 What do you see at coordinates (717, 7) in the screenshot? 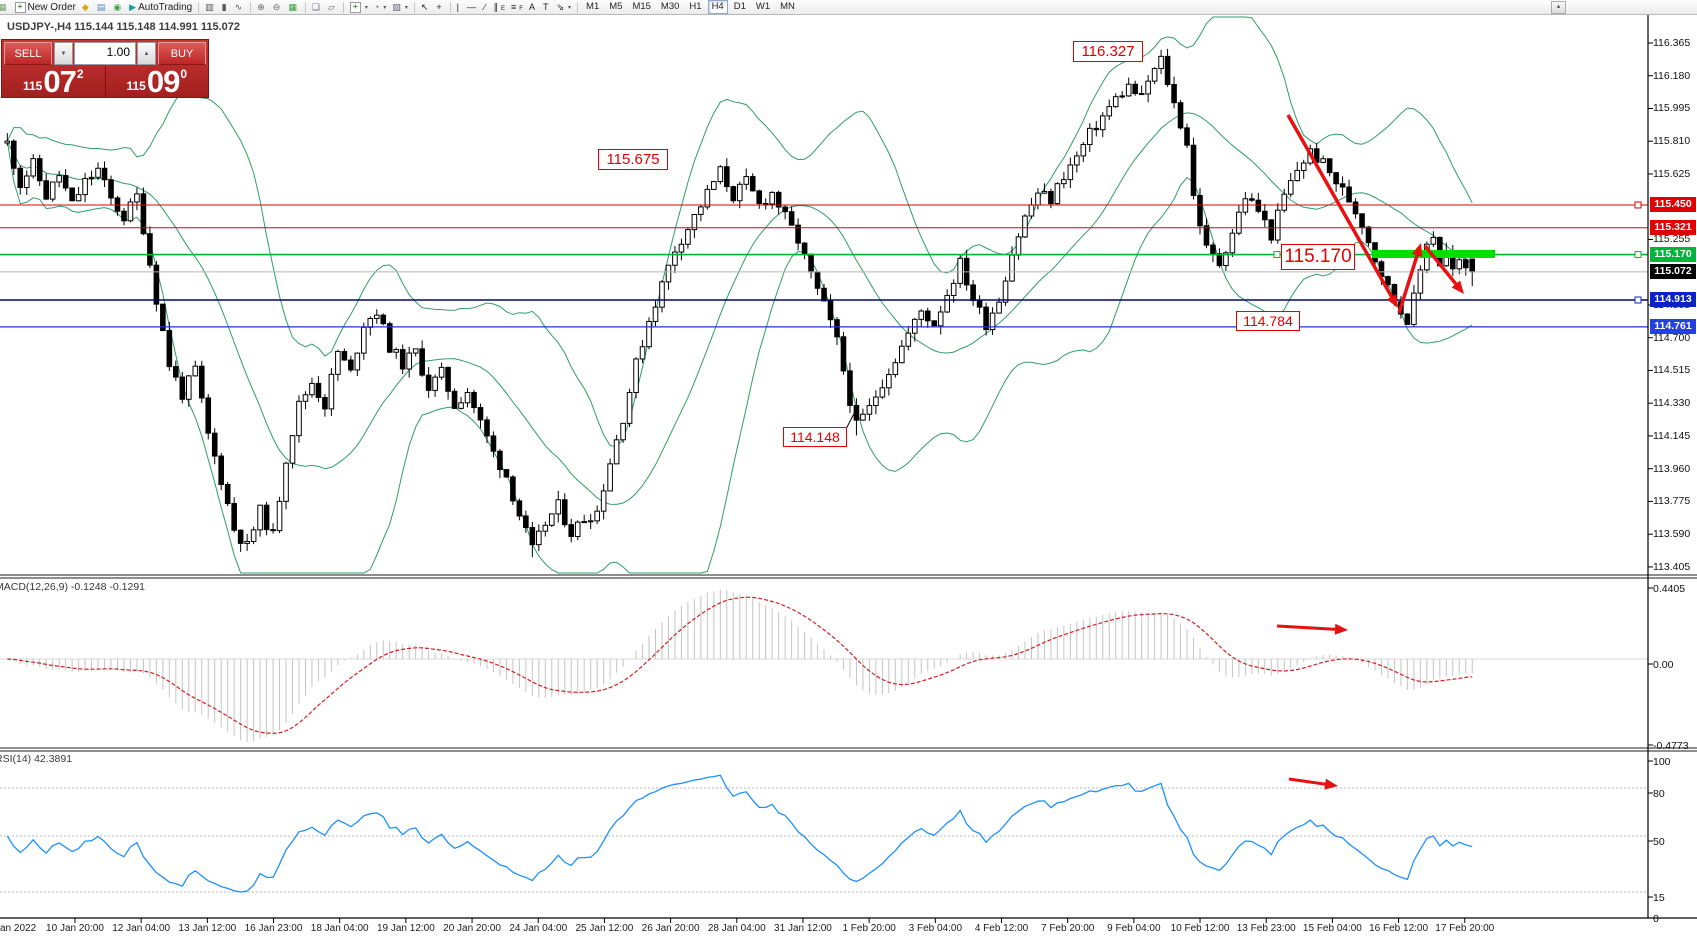
I see `timeframe-button-h4: H4` at bounding box center [717, 7].